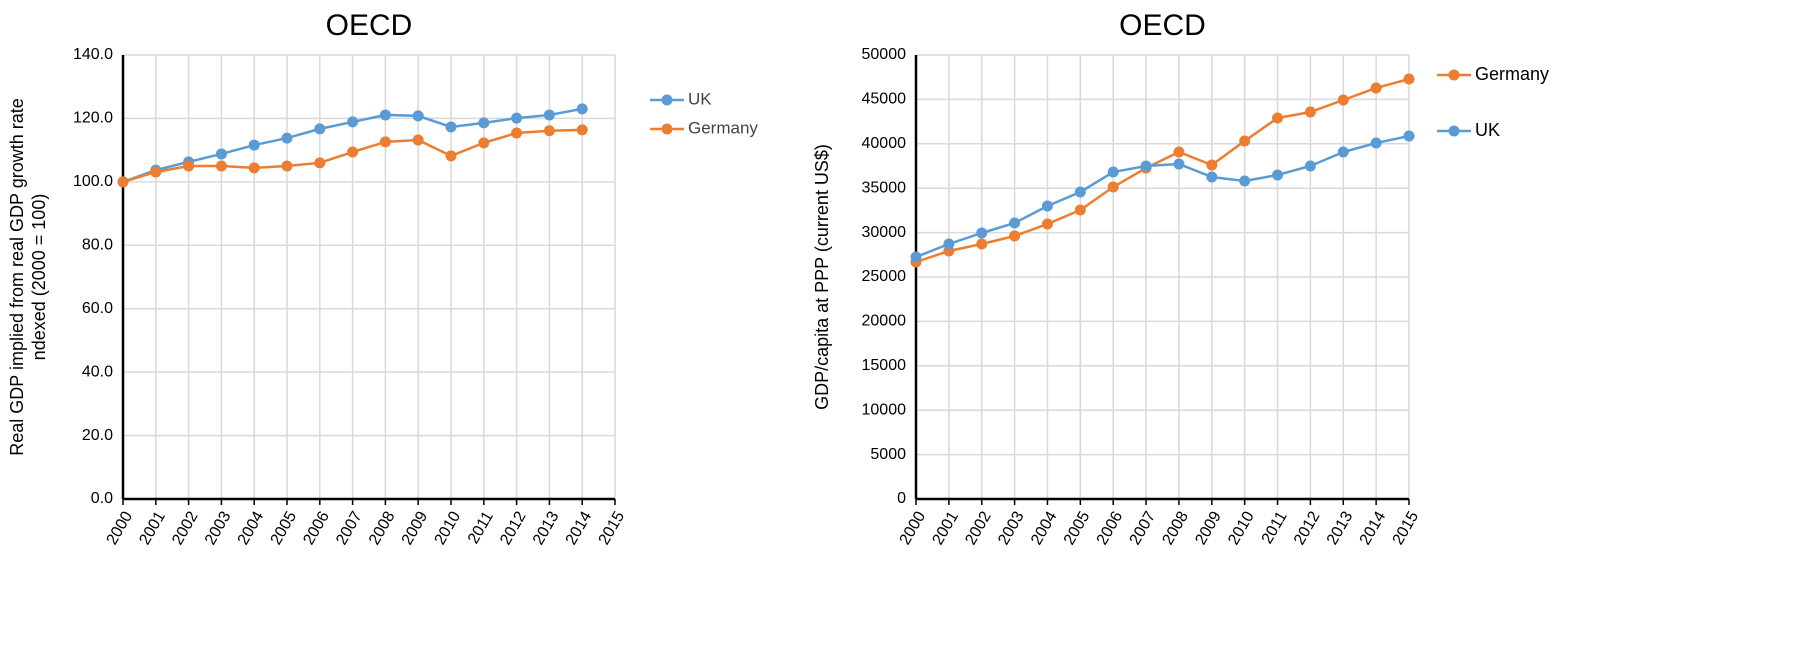 This screenshot has width=1798, height=658. Describe the element at coordinates (93, 181) in the screenshot. I see `y-tick-label: 100.0` at that location.